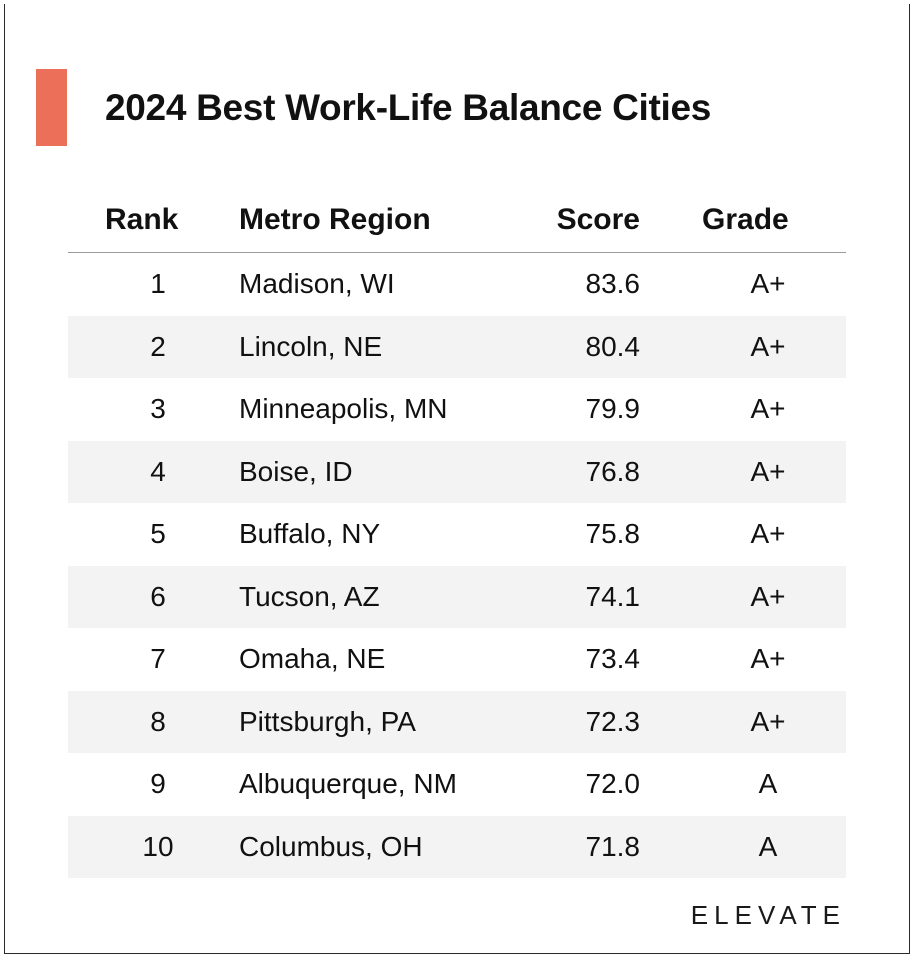 This screenshot has width=916, height=960. I want to click on table-row: 5 Buffalo, NY 75.8 A+, so click(457, 534).